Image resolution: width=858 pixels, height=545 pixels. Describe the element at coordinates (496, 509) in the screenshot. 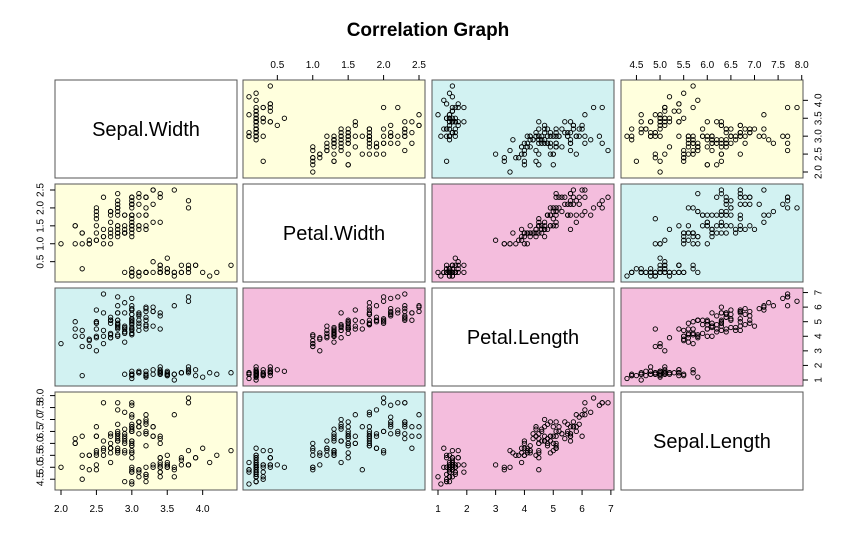

I see `x-tick-label: 3` at that location.